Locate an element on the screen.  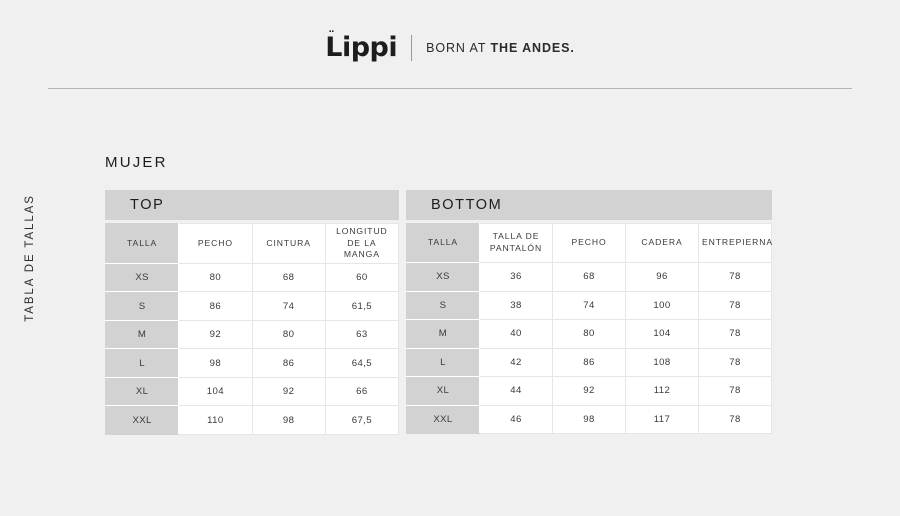
logo-wordmark: Lippi is located at coordinates (361, 47).